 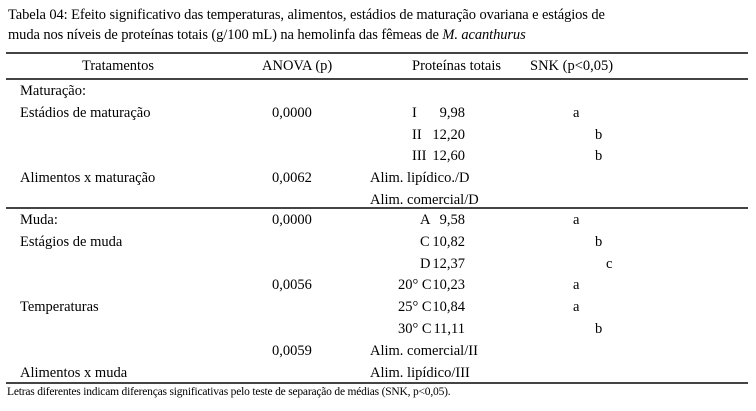 I want to click on anova-value: 0,0062, so click(x=292, y=178).